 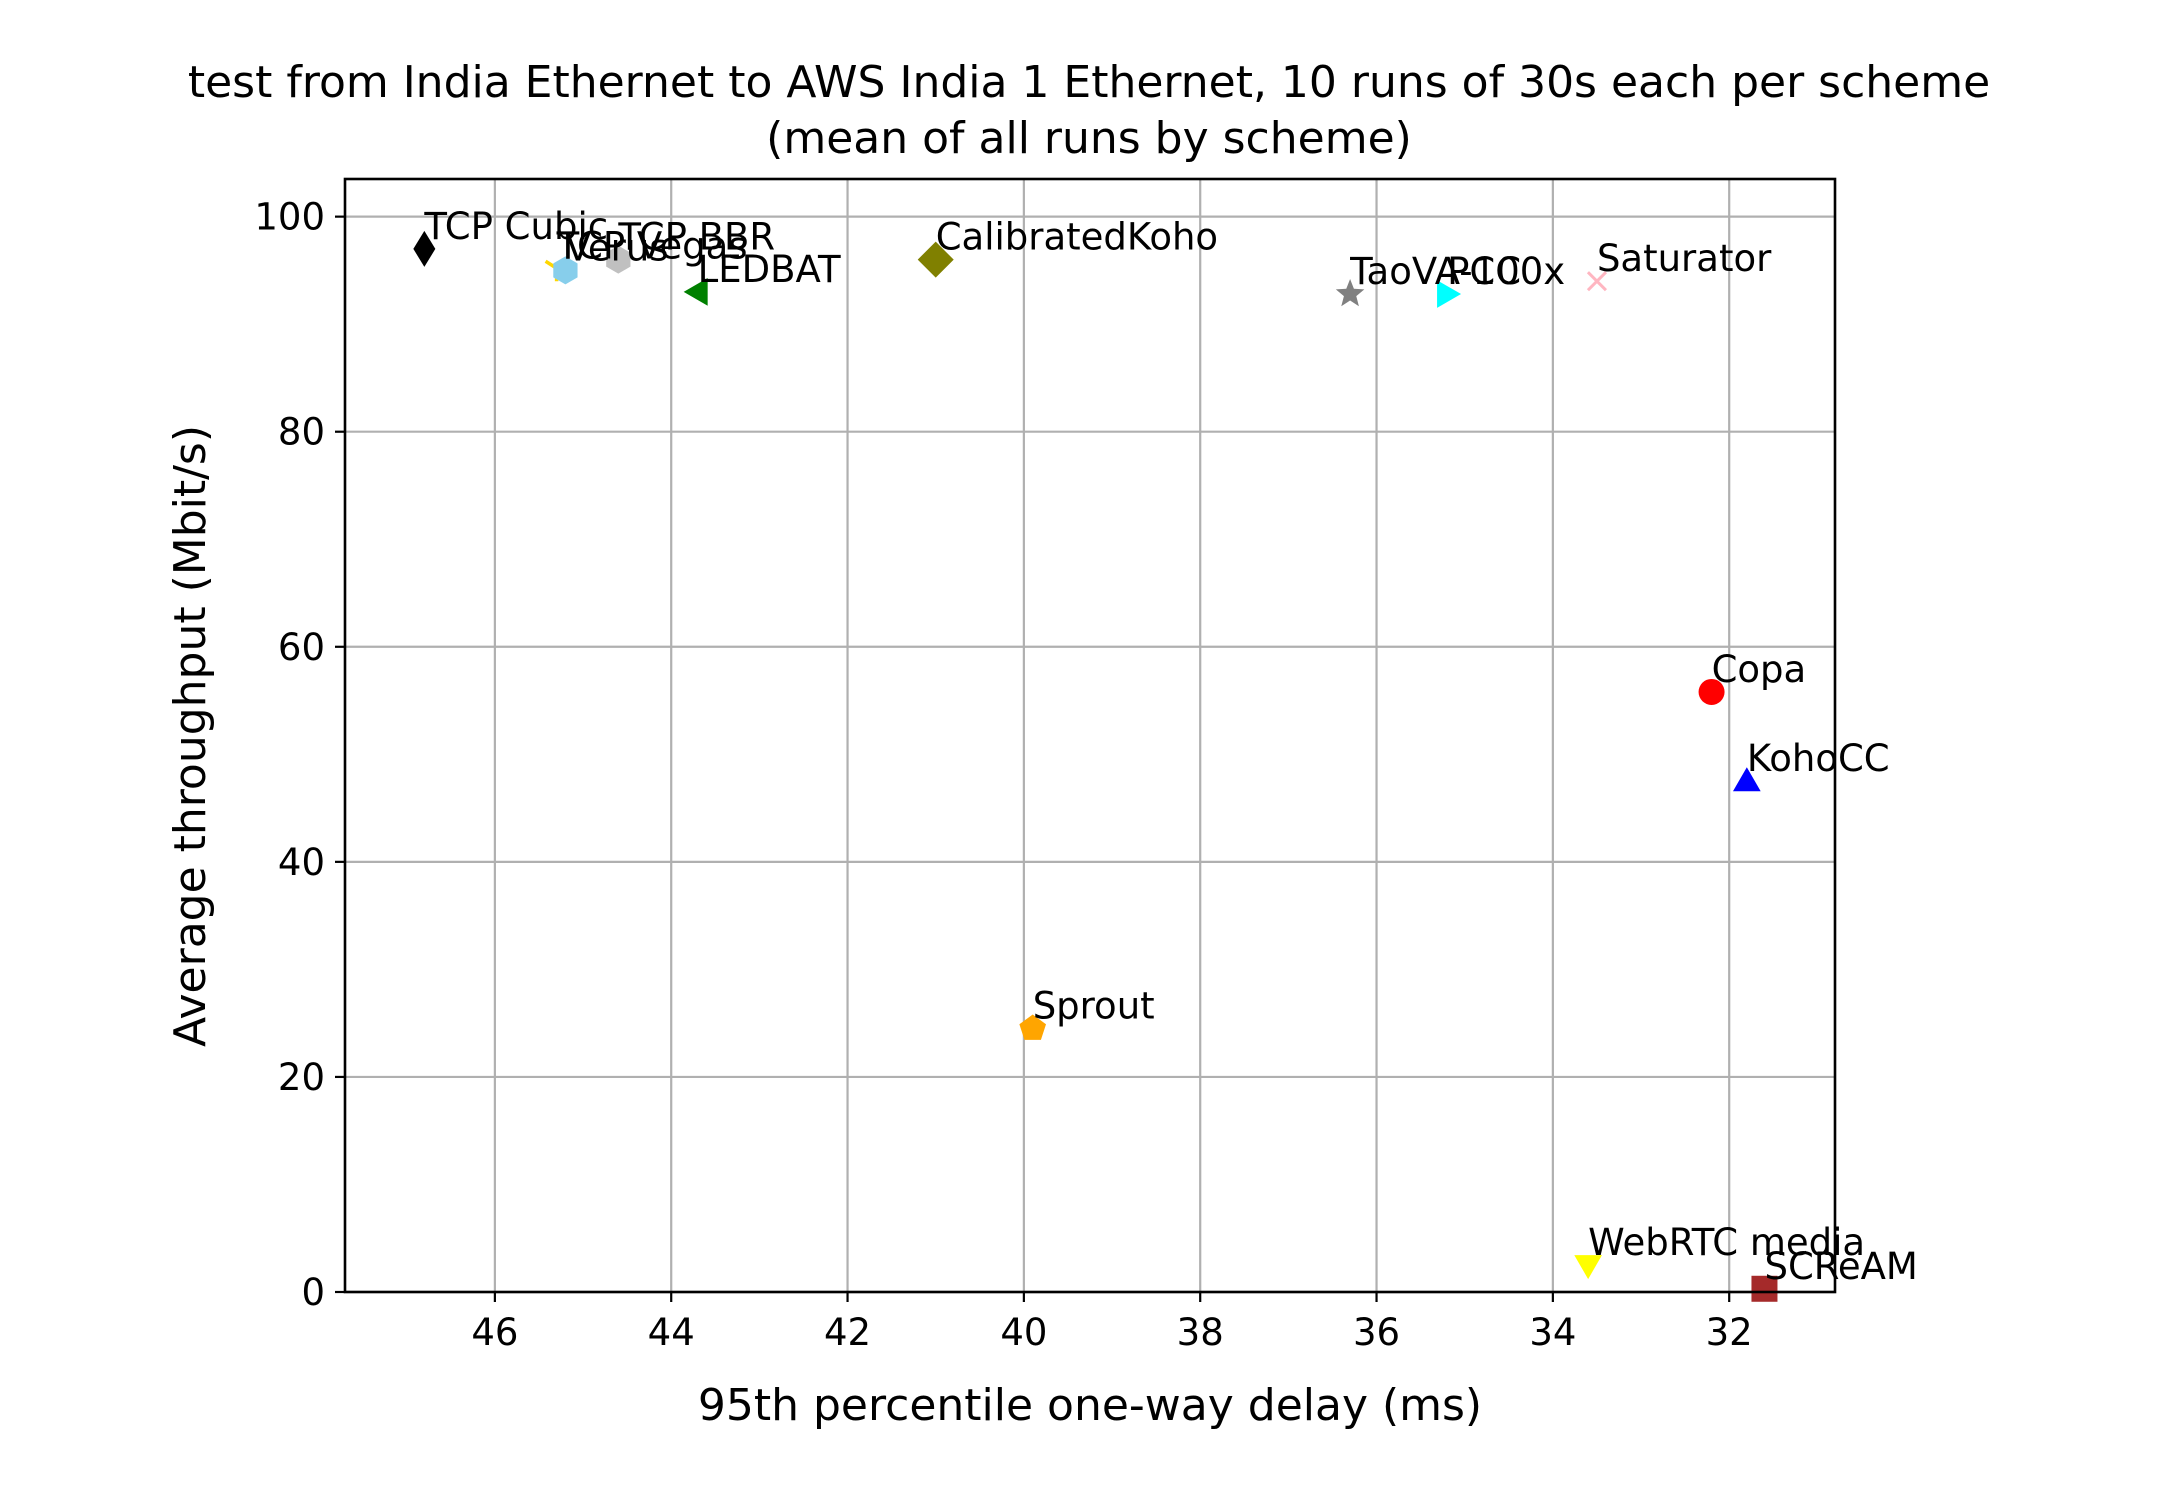 I want to click on marker-kohocc, so click(x=1746, y=779).